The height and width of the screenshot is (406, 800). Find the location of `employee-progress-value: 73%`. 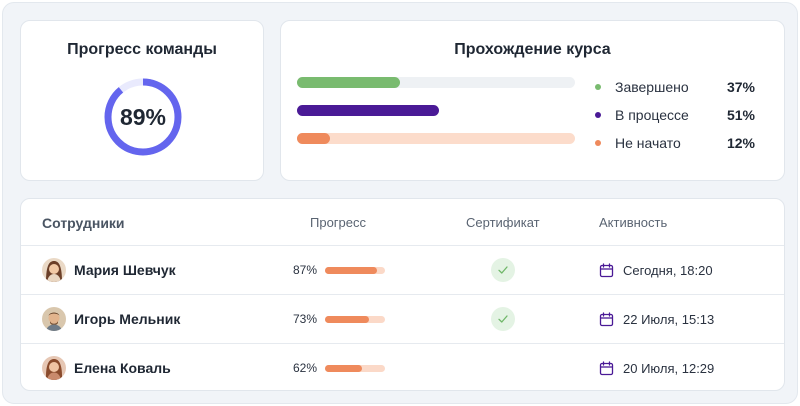

employee-progress-value: 73% is located at coordinates (305, 319).